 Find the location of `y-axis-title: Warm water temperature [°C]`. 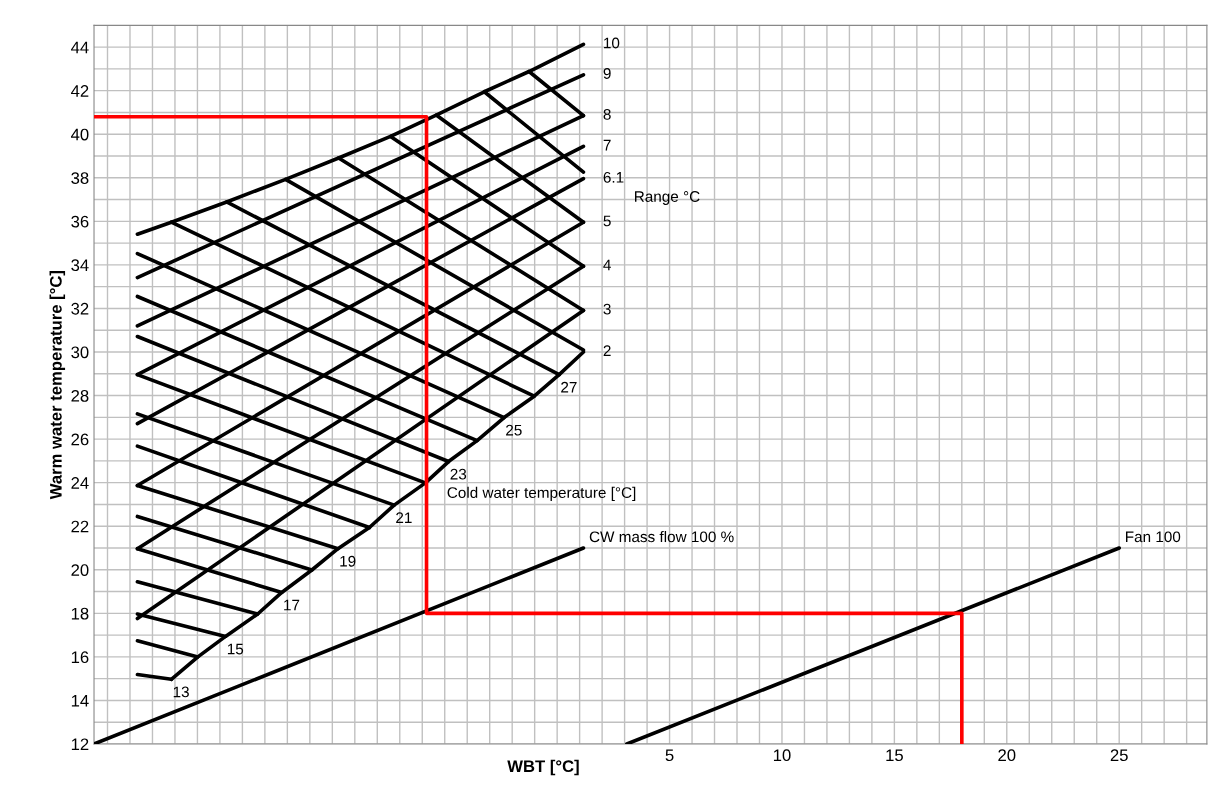

y-axis-title: Warm water temperature [°C] is located at coordinates (57, 385).